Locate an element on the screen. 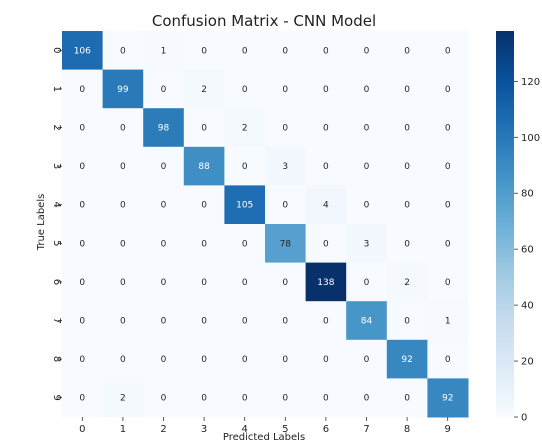 The height and width of the screenshot is (445, 542). x-axis: 0 1 2 3 4 5 6 7 8 9 is located at coordinates (265, 426).